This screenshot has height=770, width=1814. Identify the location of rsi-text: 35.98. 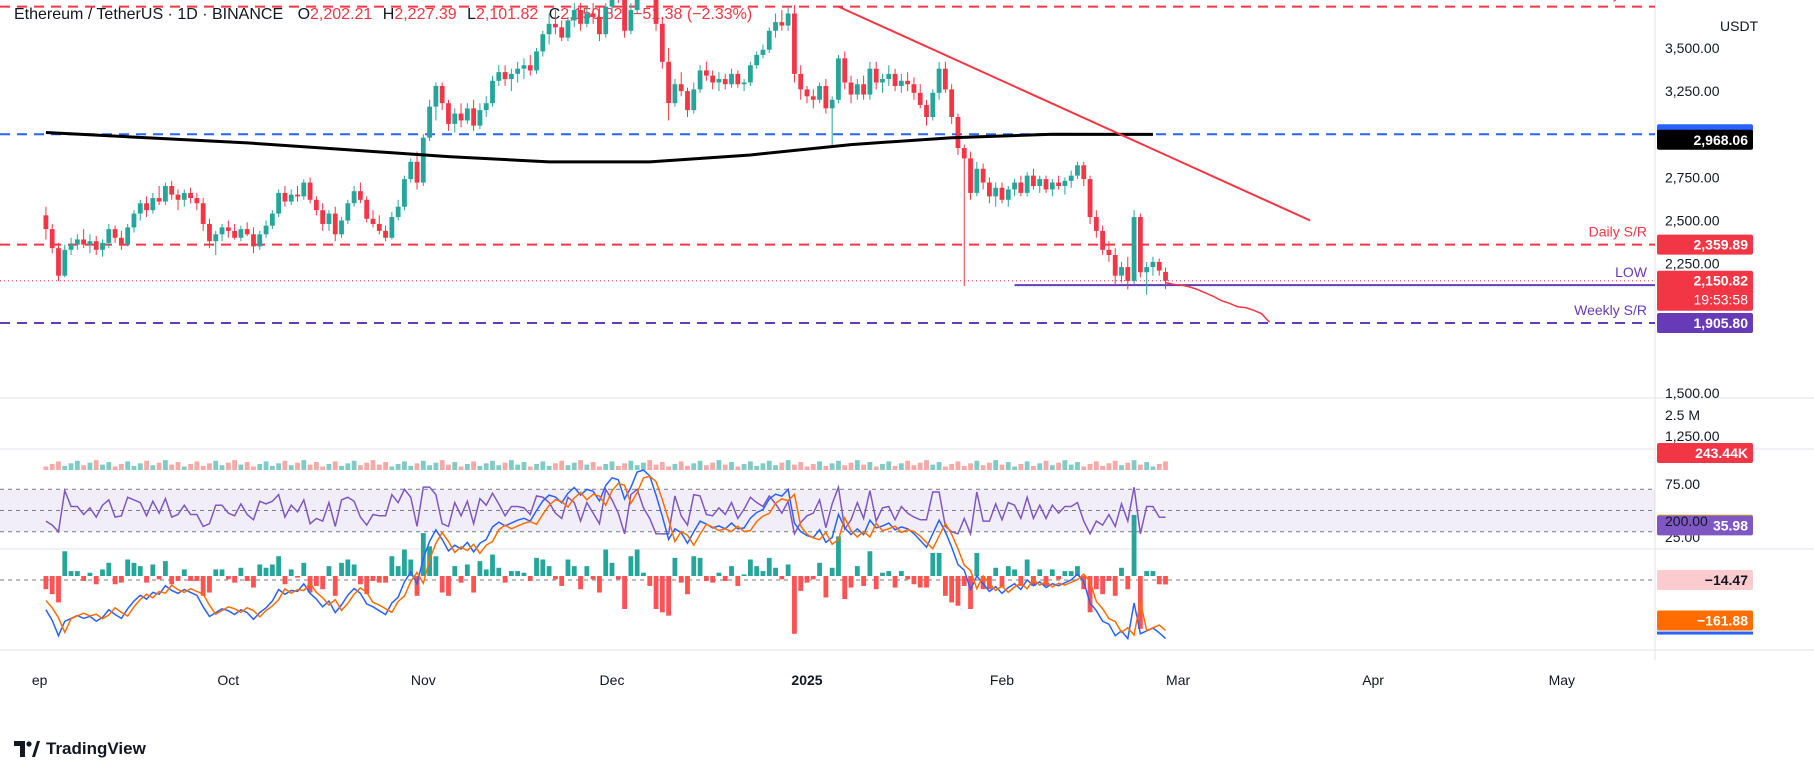
(1730, 525).